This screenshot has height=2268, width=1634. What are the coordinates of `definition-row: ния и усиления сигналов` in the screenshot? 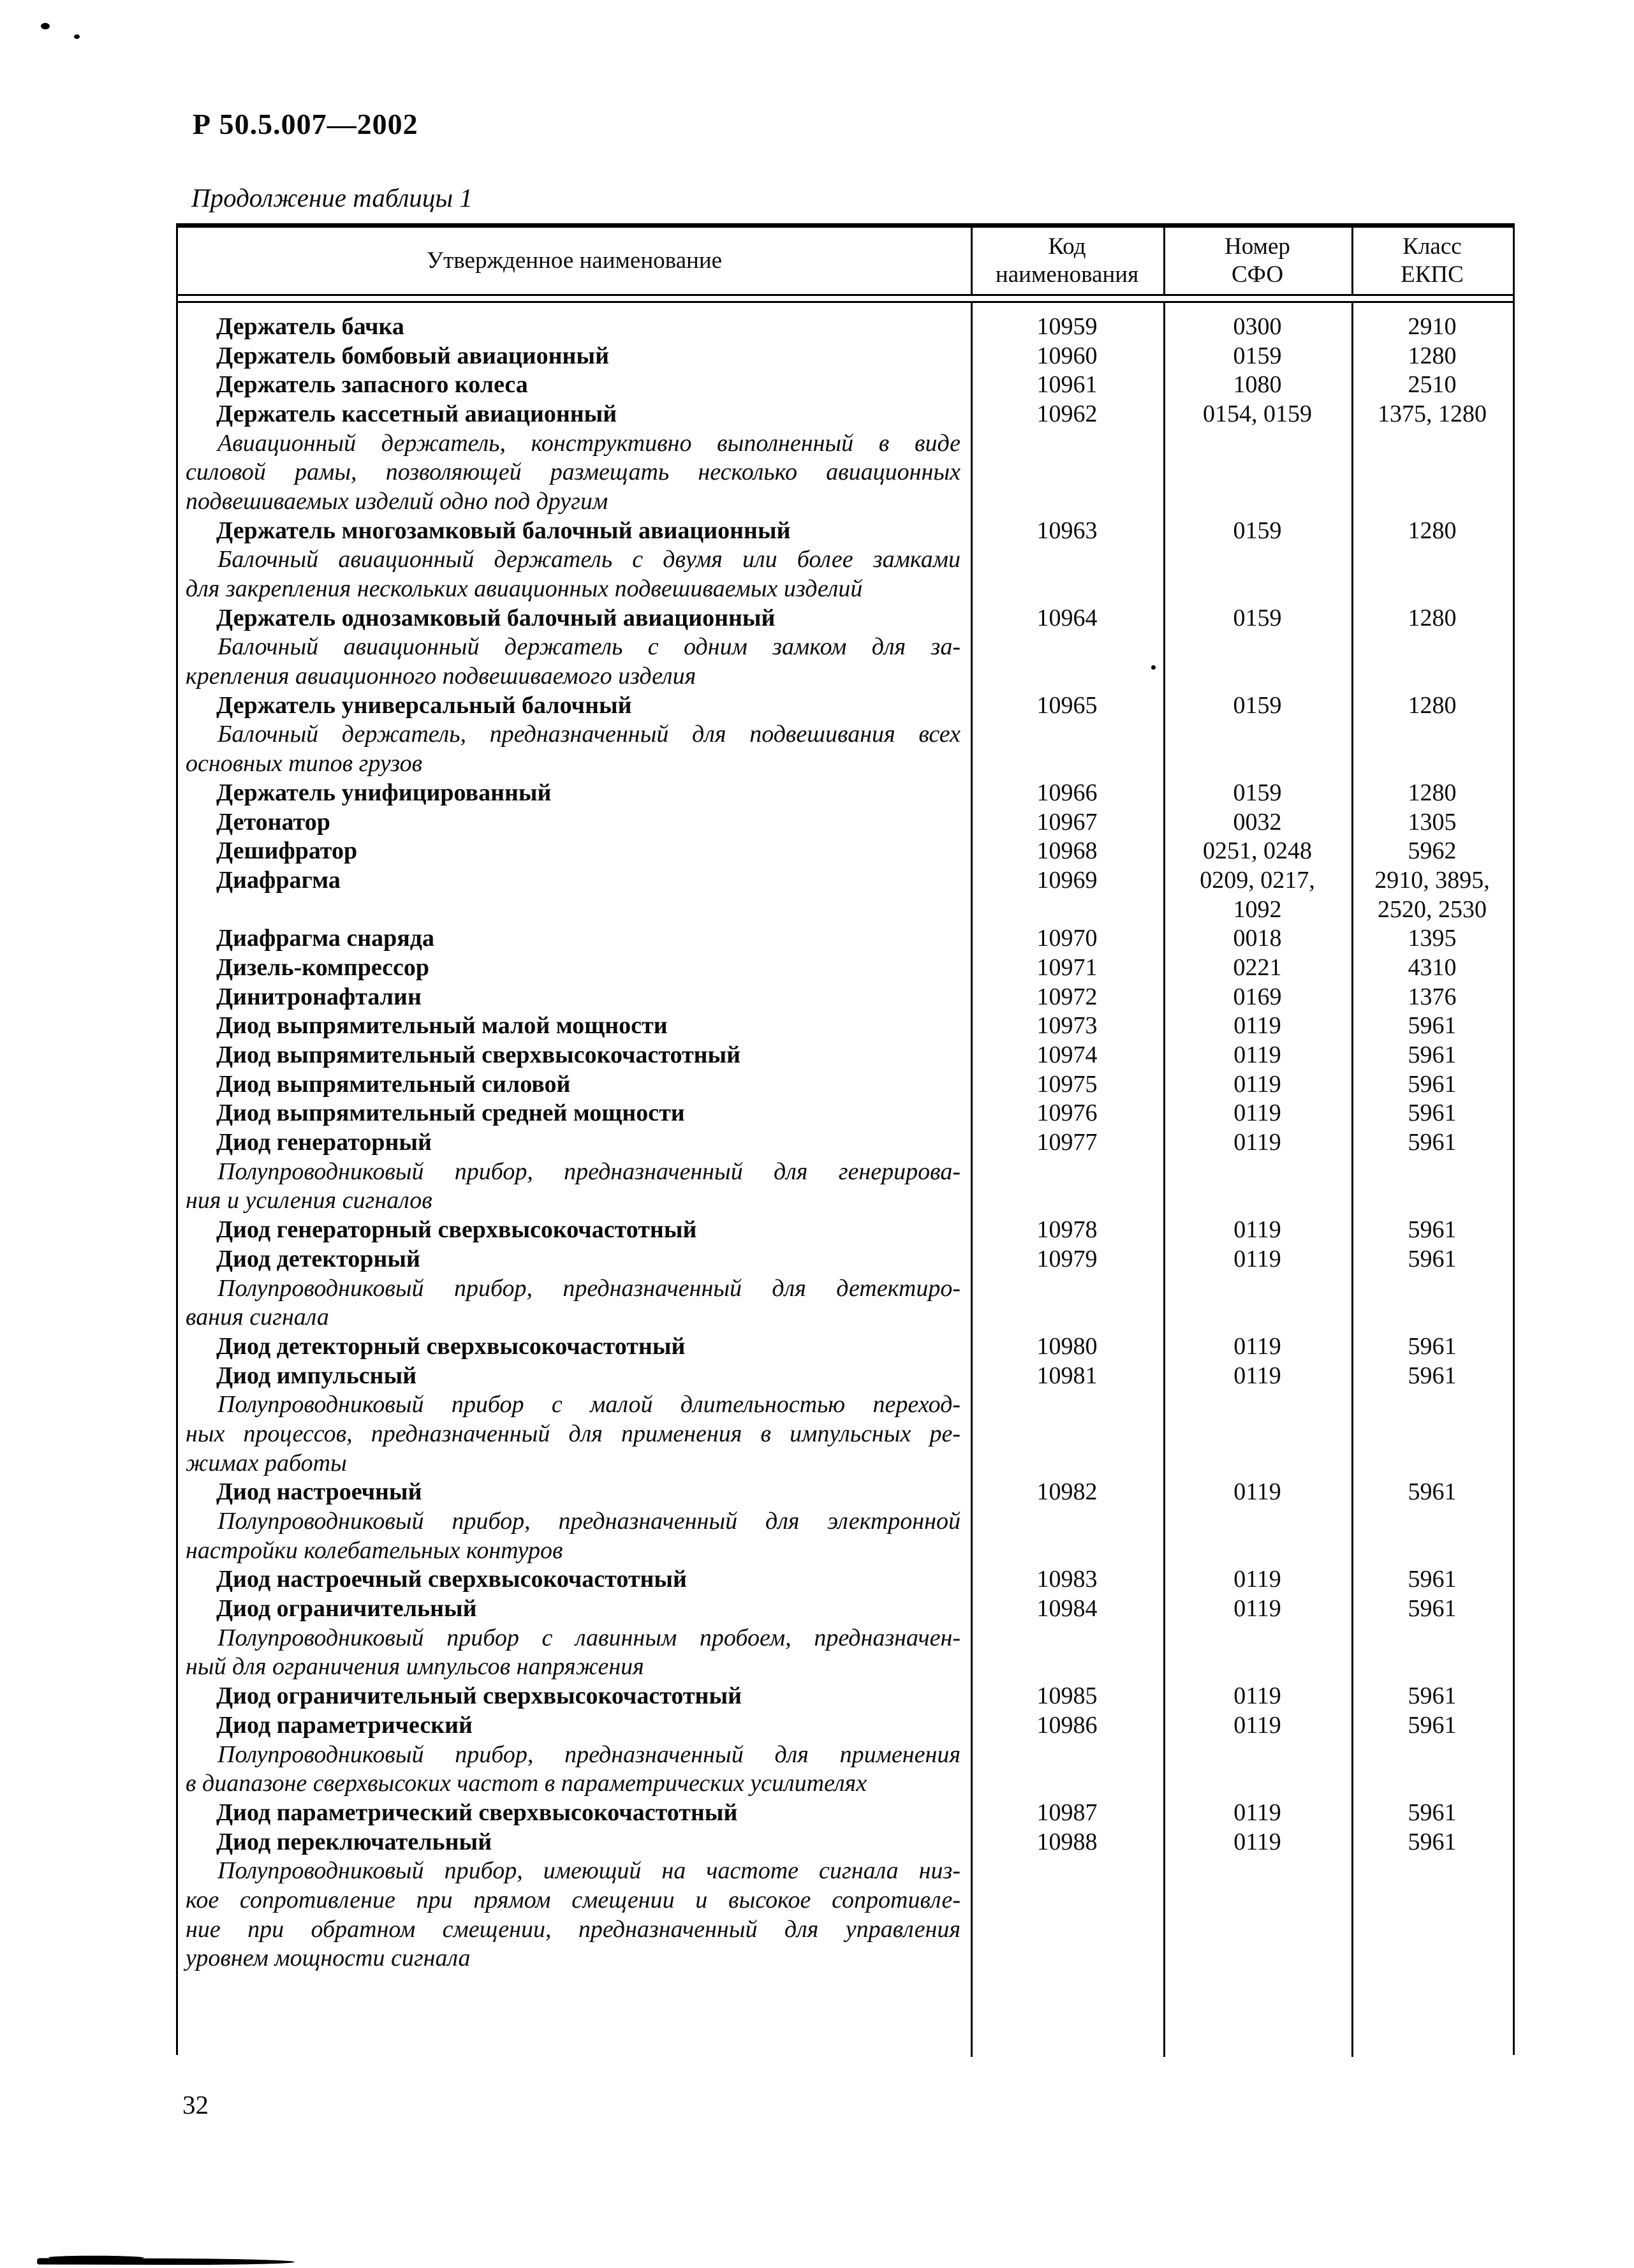 It's located at (845, 1201).